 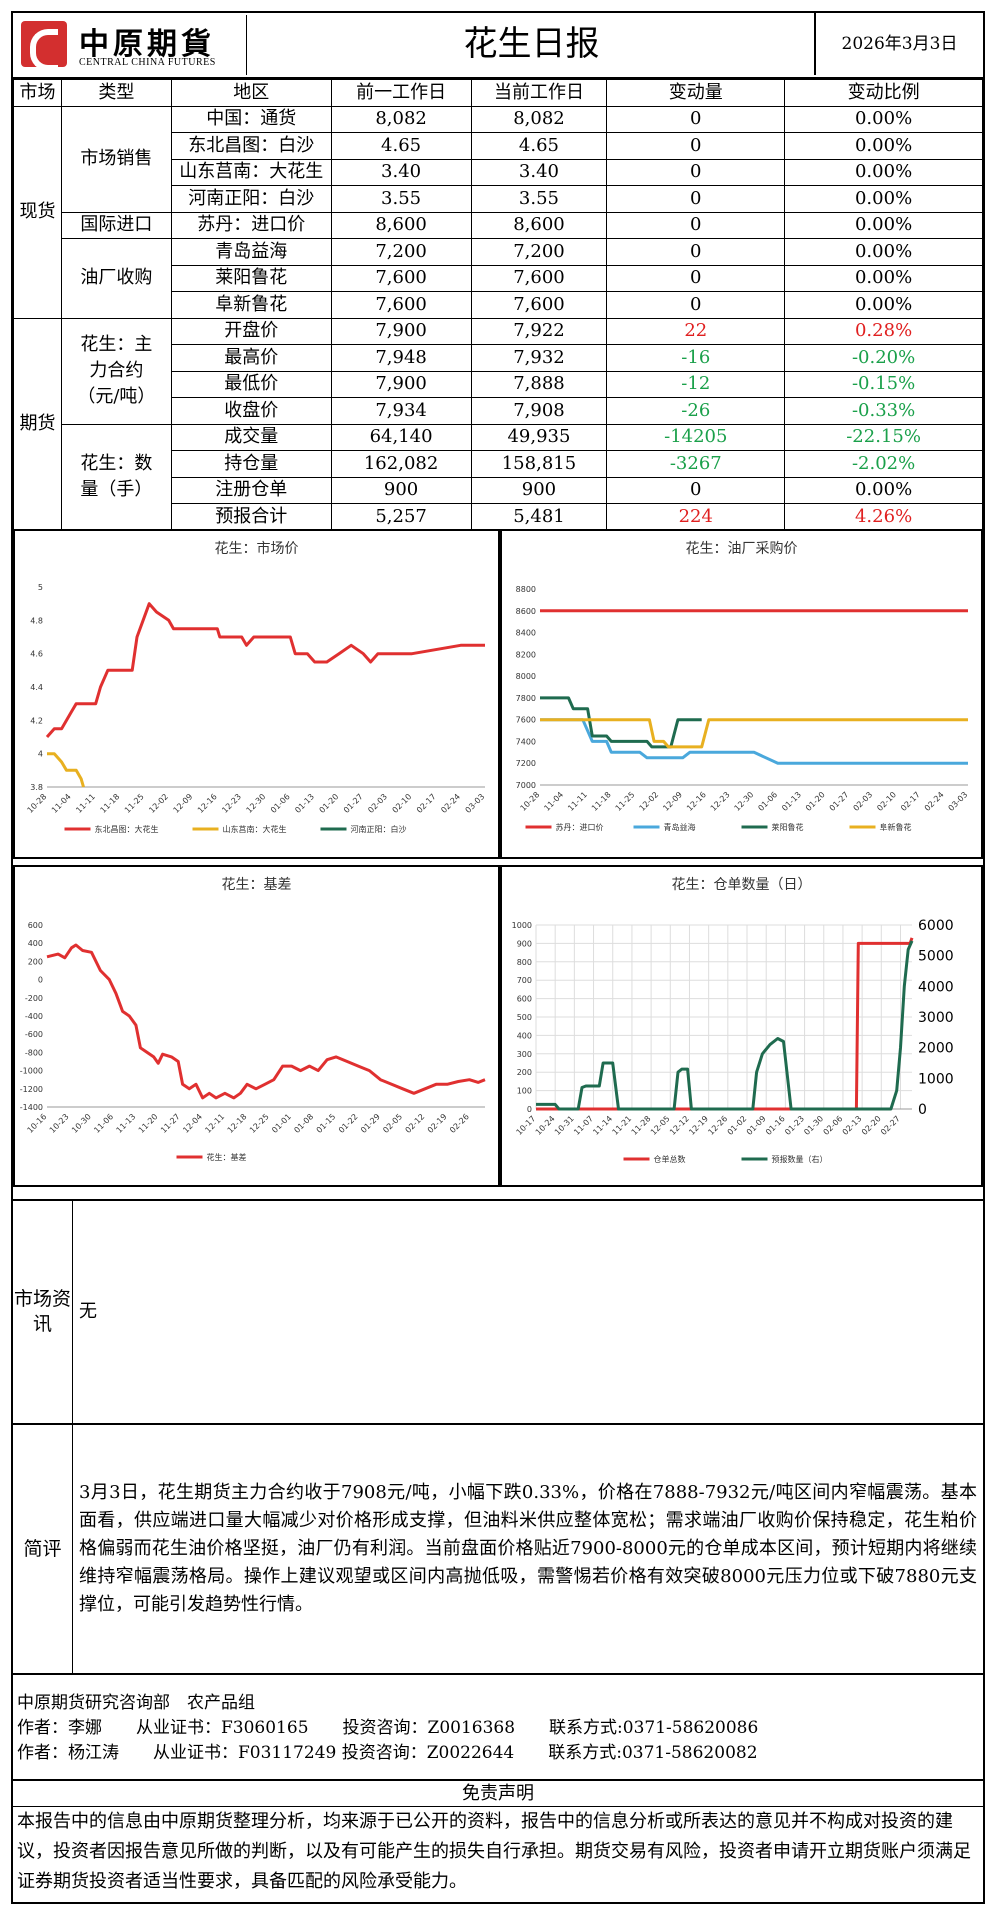 What do you see at coordinates (401, 119) in the screenshot?
I see `prev-cell: 8,082` at bounding box center [401, 119].